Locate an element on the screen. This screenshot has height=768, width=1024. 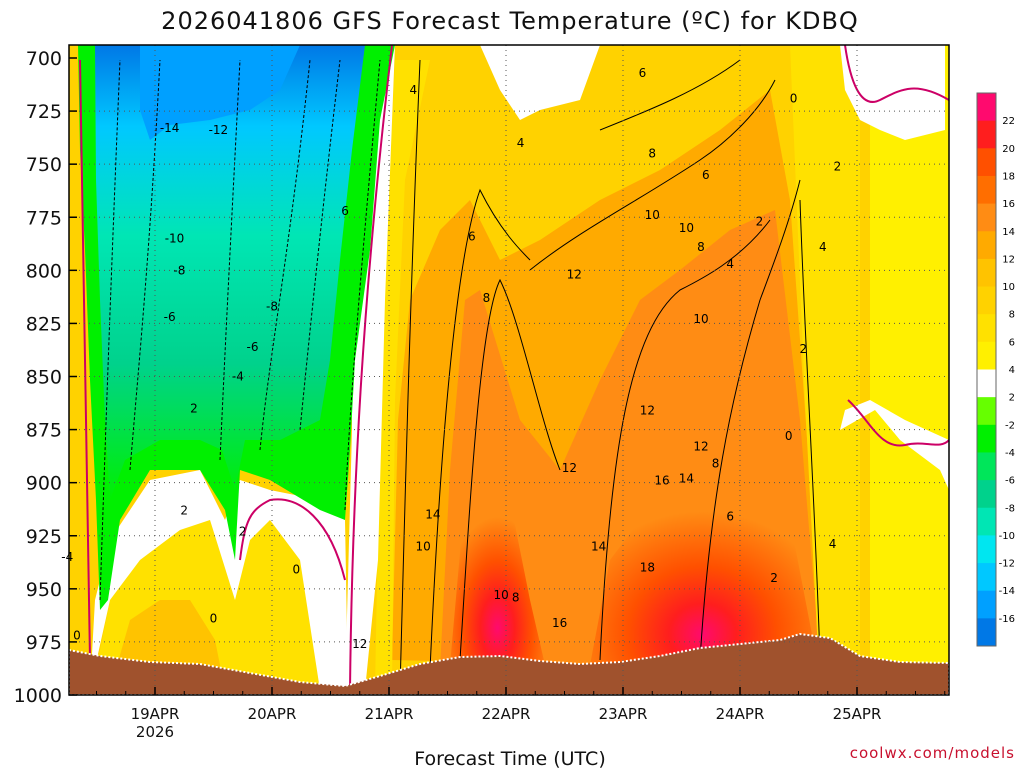
colorbar: 22 20 18 16 14 12 10 8 6 4 2 -2 -4 -6 -8 -10 -12 -14 -16 is located at coordinates (995, 369).